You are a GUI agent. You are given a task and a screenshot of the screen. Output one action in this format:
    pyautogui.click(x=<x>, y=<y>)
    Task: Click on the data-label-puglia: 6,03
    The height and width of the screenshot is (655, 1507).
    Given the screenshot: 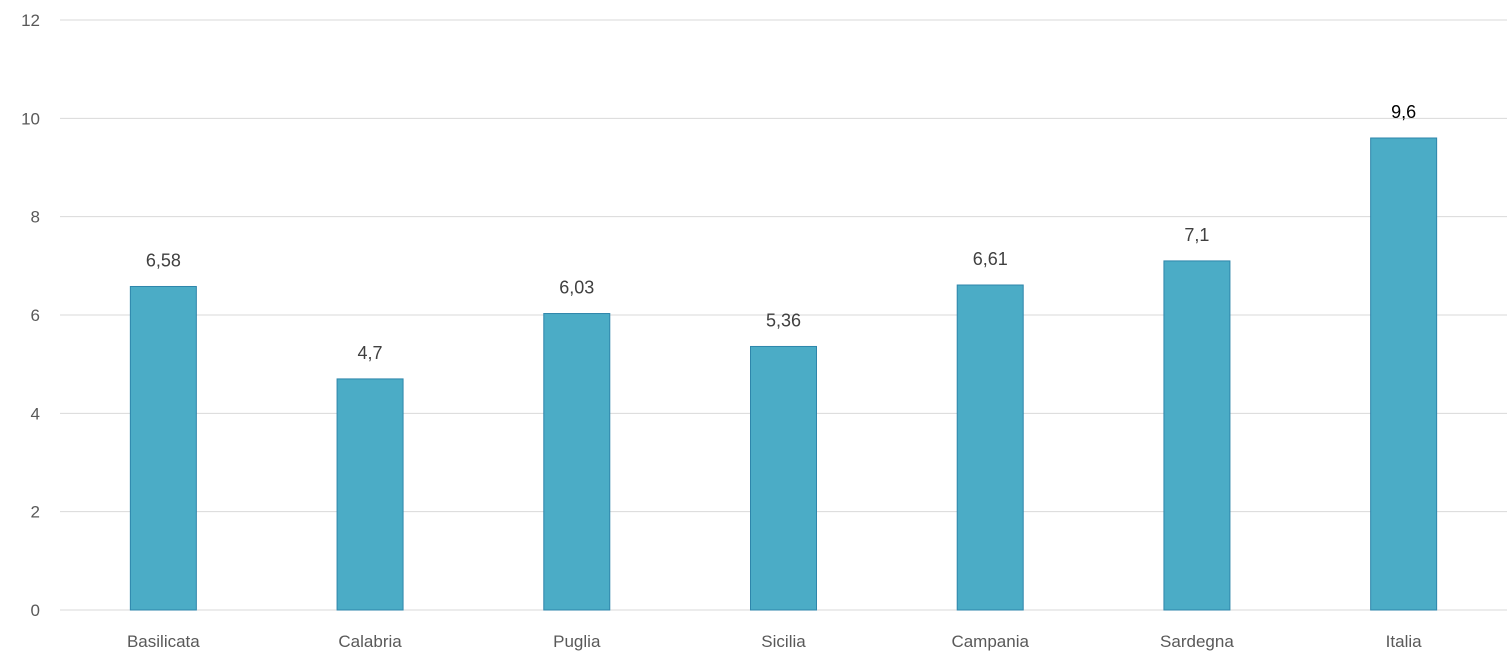 What is the action you would take?
    pyautogui.click(x=576, y=288)
    